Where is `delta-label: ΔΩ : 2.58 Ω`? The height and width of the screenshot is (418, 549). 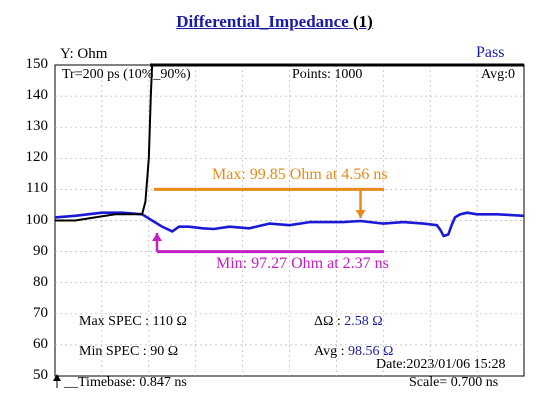
delta-label: ΔΩ : 2.58 Ω is located at coordinates (348, 322).